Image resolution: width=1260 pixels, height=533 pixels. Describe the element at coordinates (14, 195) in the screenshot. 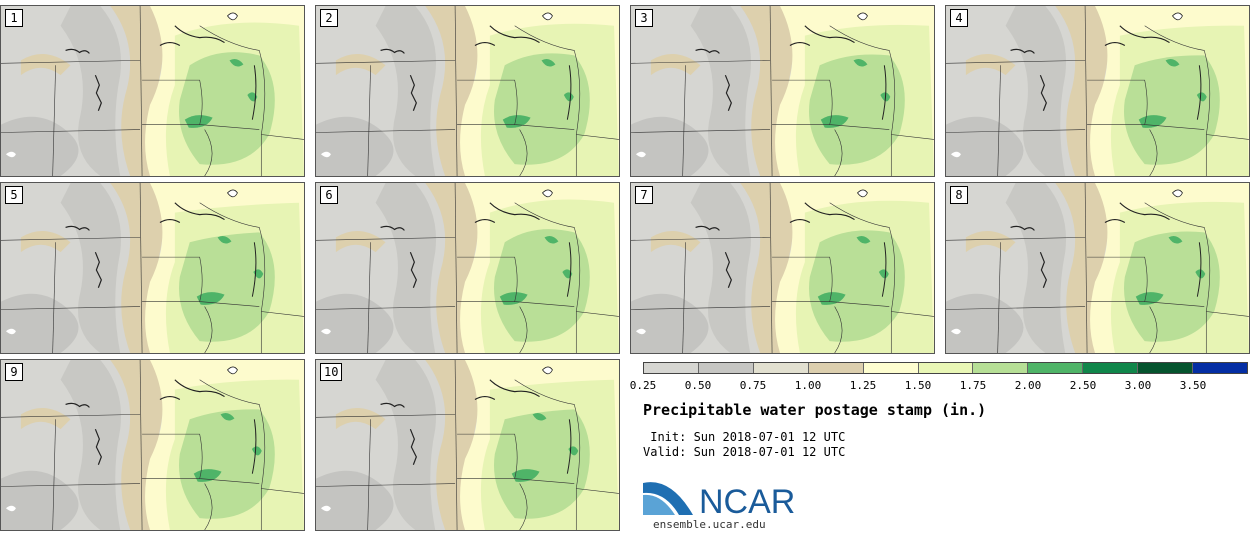

I see `member-number: 5` at that location.